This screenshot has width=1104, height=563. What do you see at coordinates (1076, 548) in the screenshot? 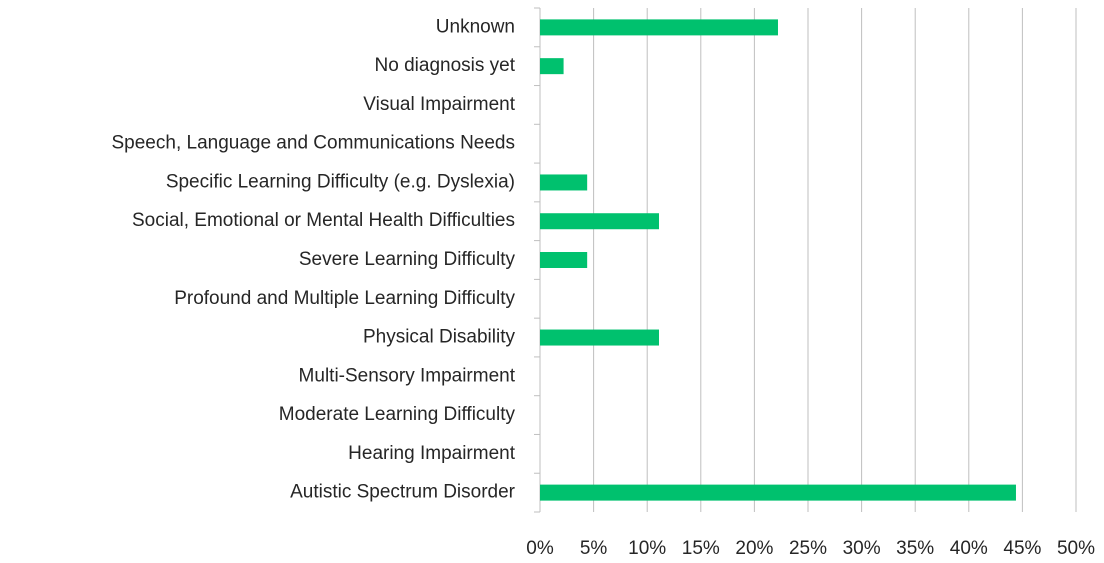
I see `x-tick-label: 50%` at bounding box center [1076, 548].